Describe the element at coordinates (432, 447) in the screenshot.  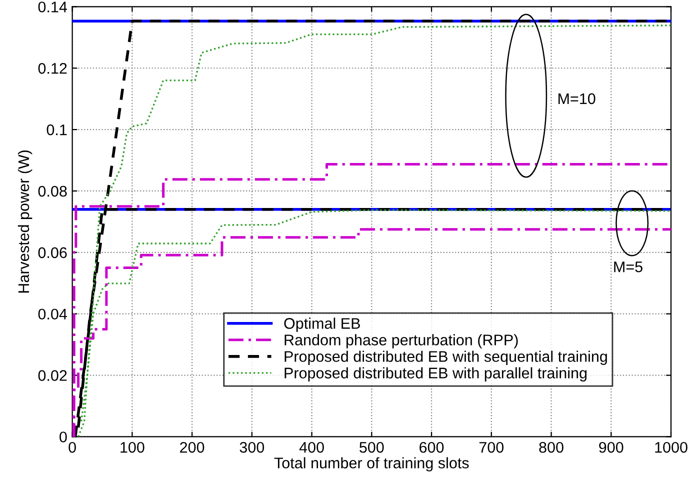
I see `x-tick-label: 600` at that location.